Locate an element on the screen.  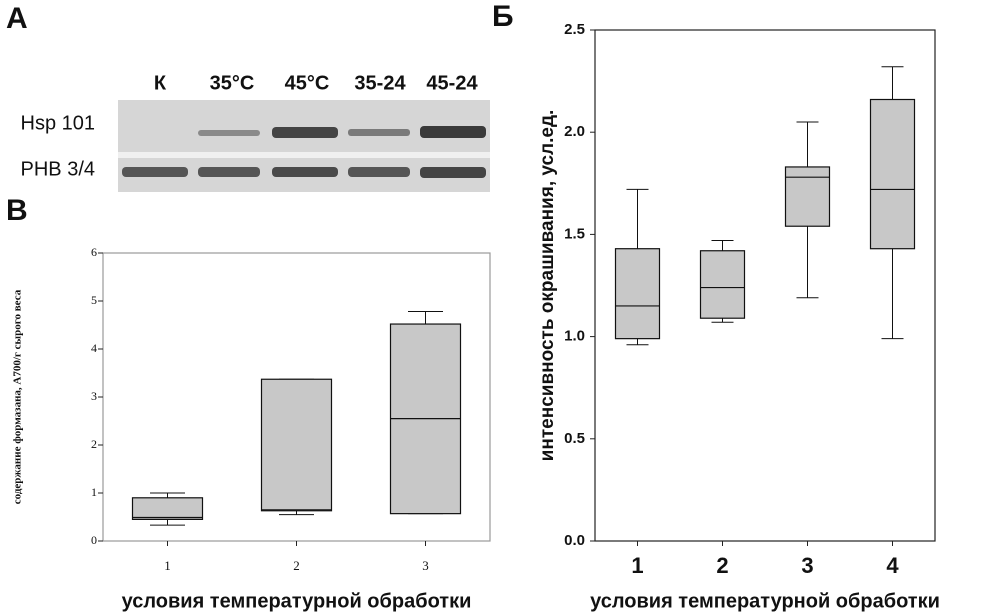
y-axis-label: содержание формазана, A700/г сырого веса is located at coordinates (18, 396).